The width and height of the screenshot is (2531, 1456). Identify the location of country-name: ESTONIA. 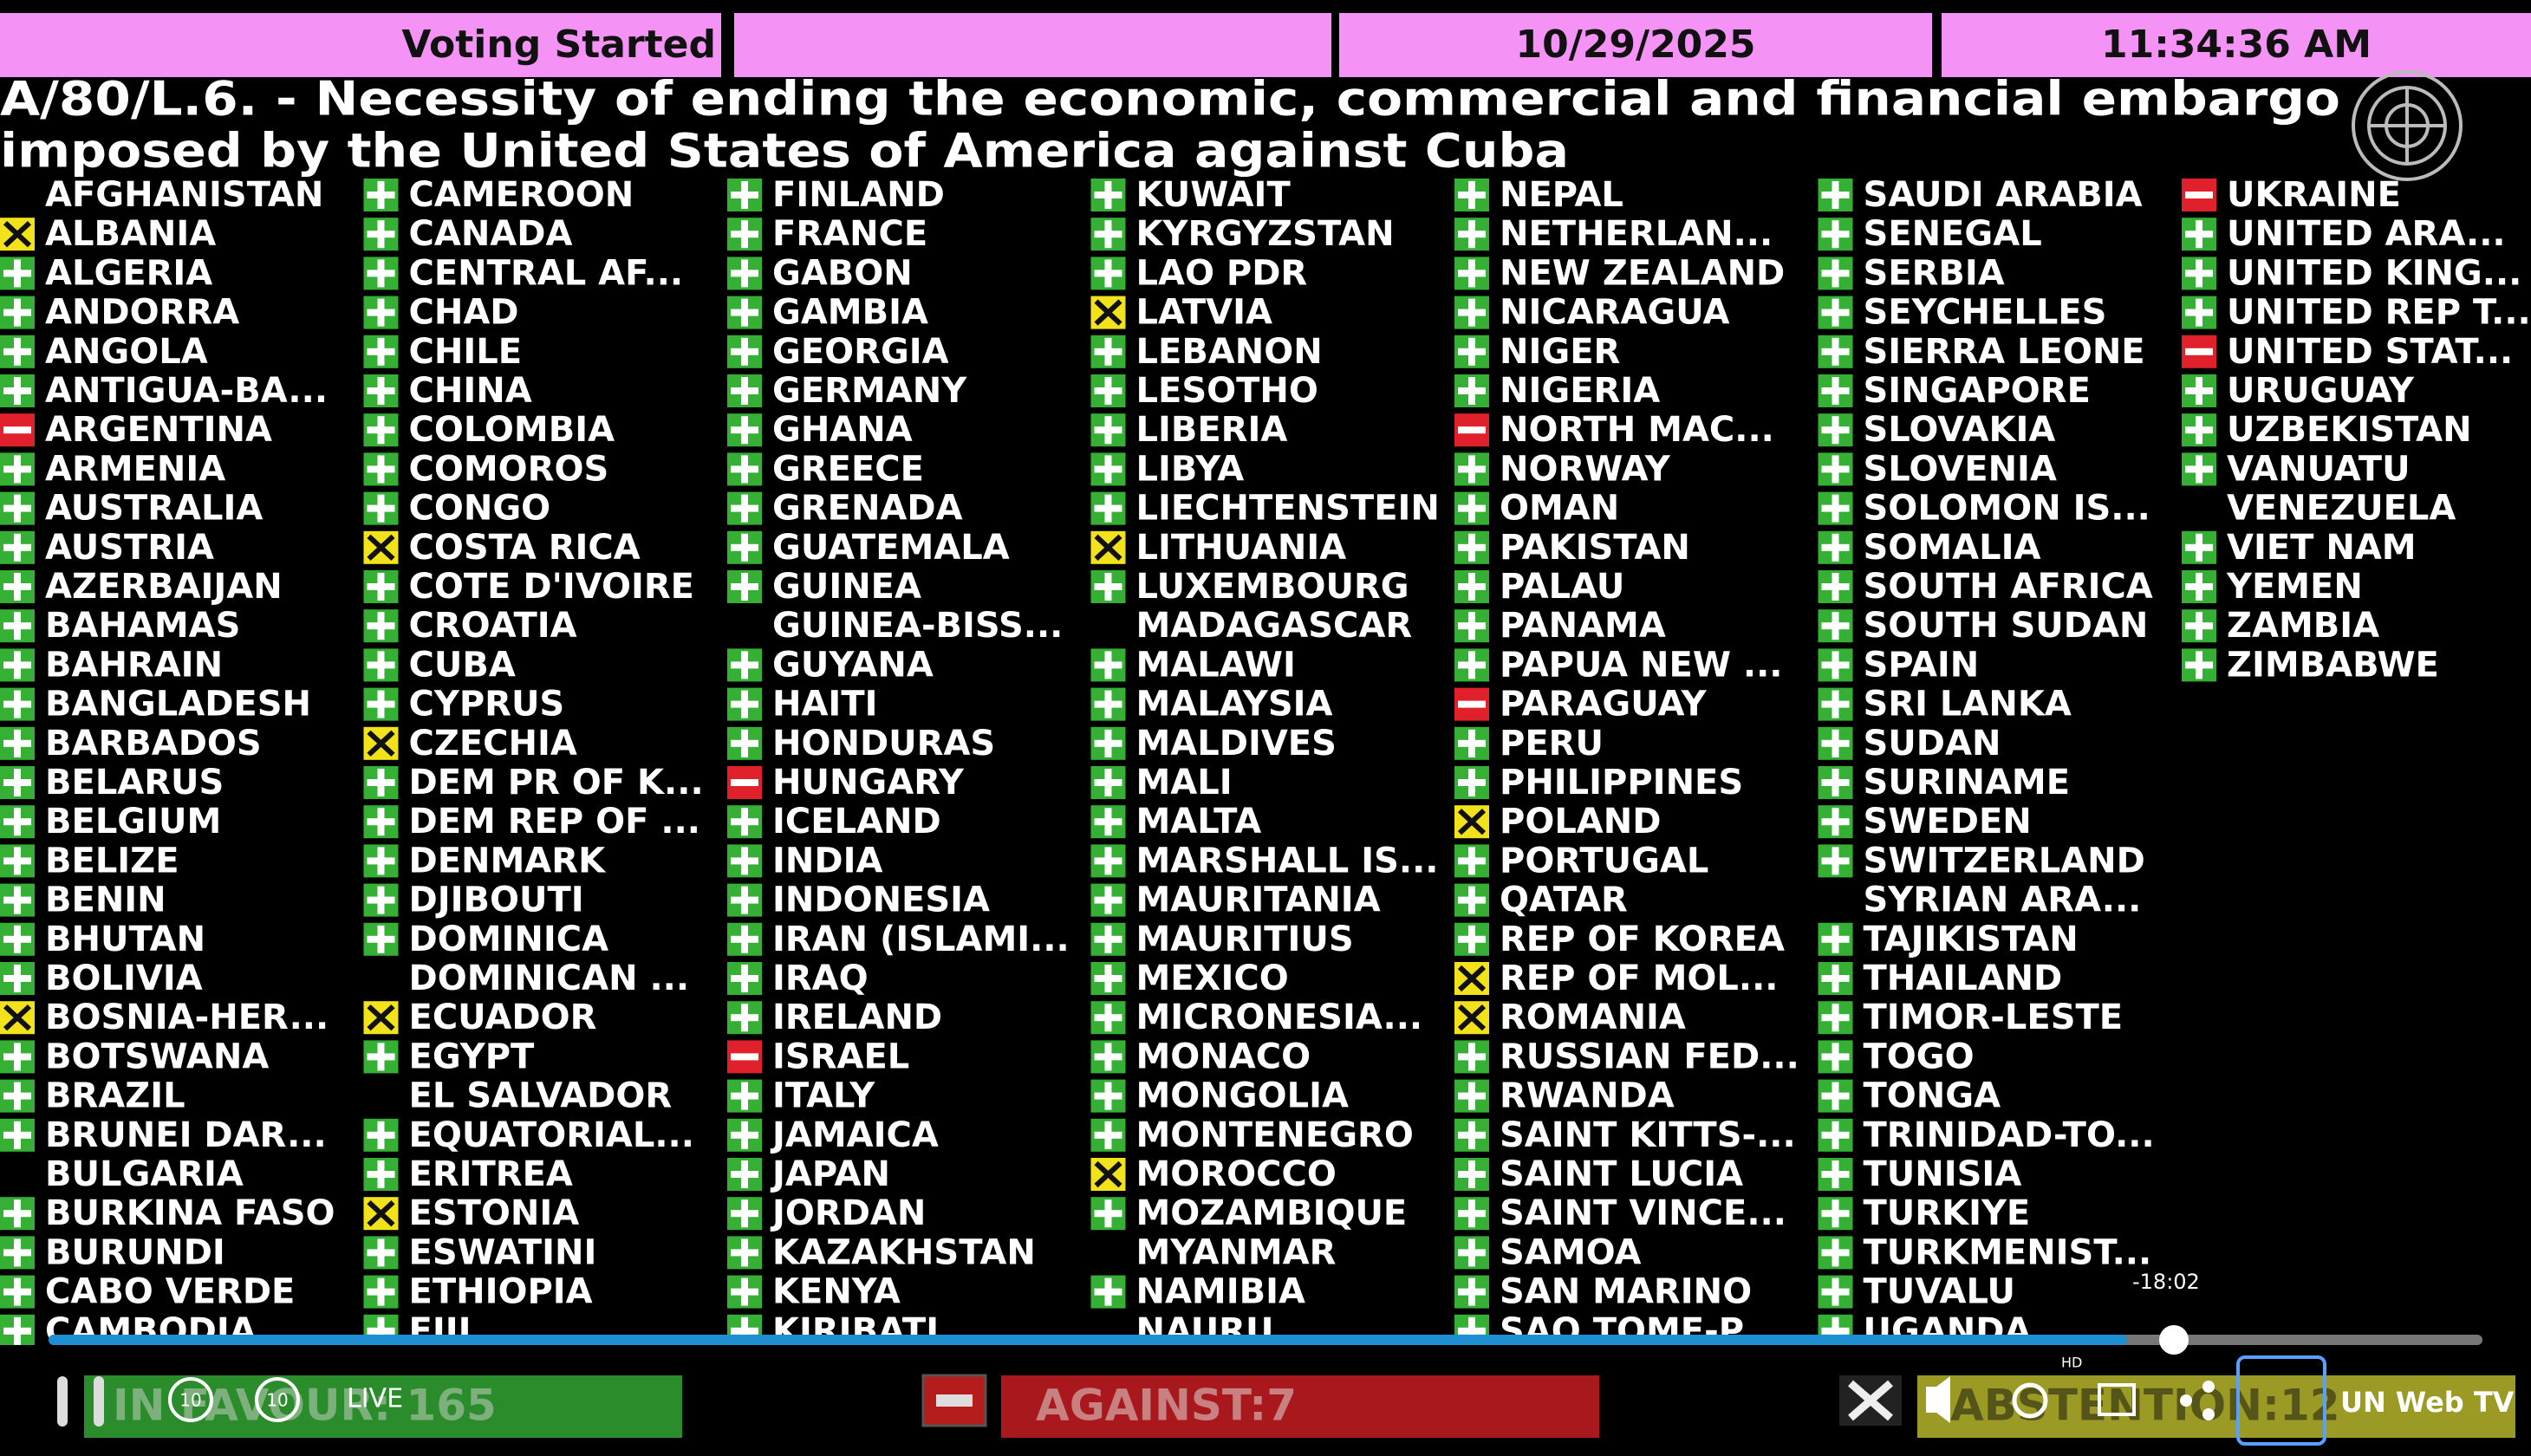
(494, 1213).